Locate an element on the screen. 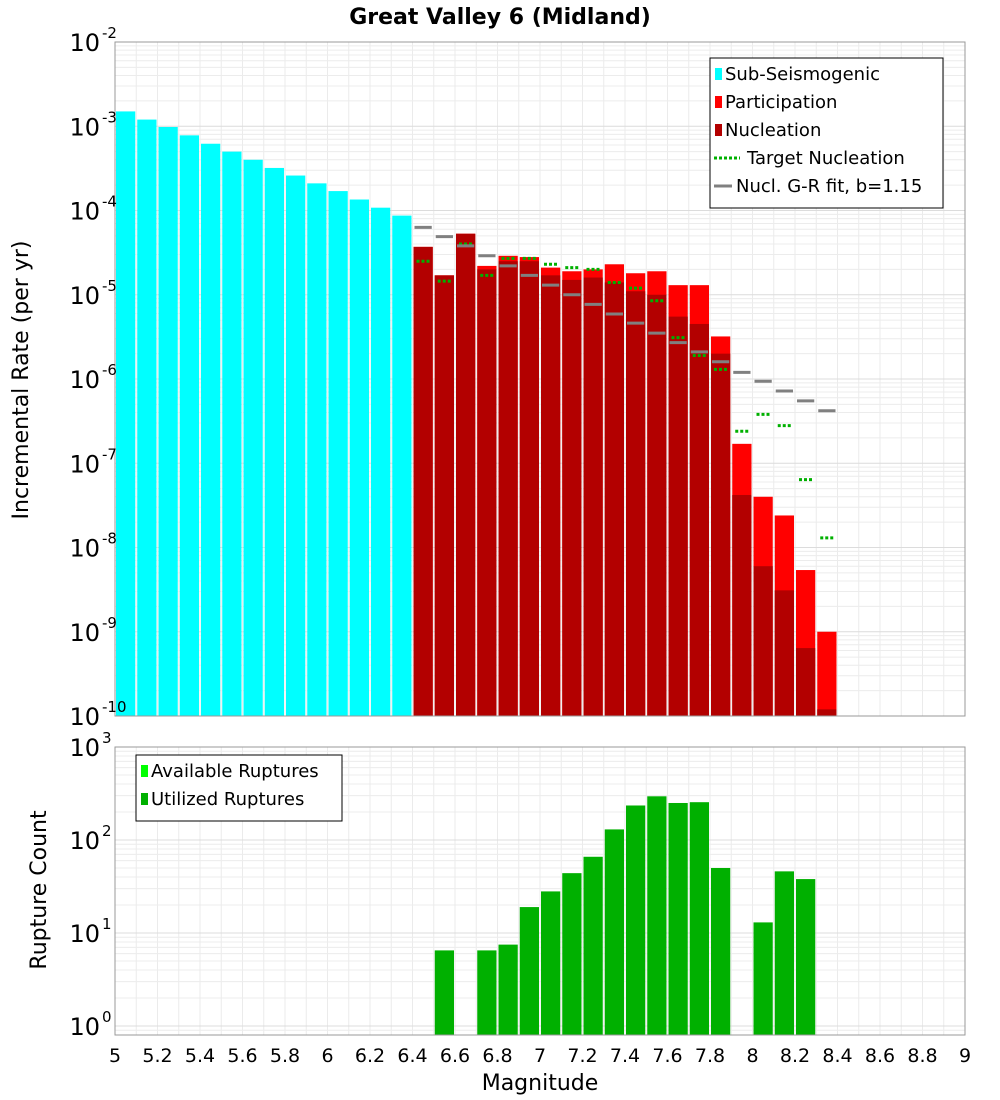  bottom-y-tick-exp-1: 0 is located at coordinates (107, 1017).